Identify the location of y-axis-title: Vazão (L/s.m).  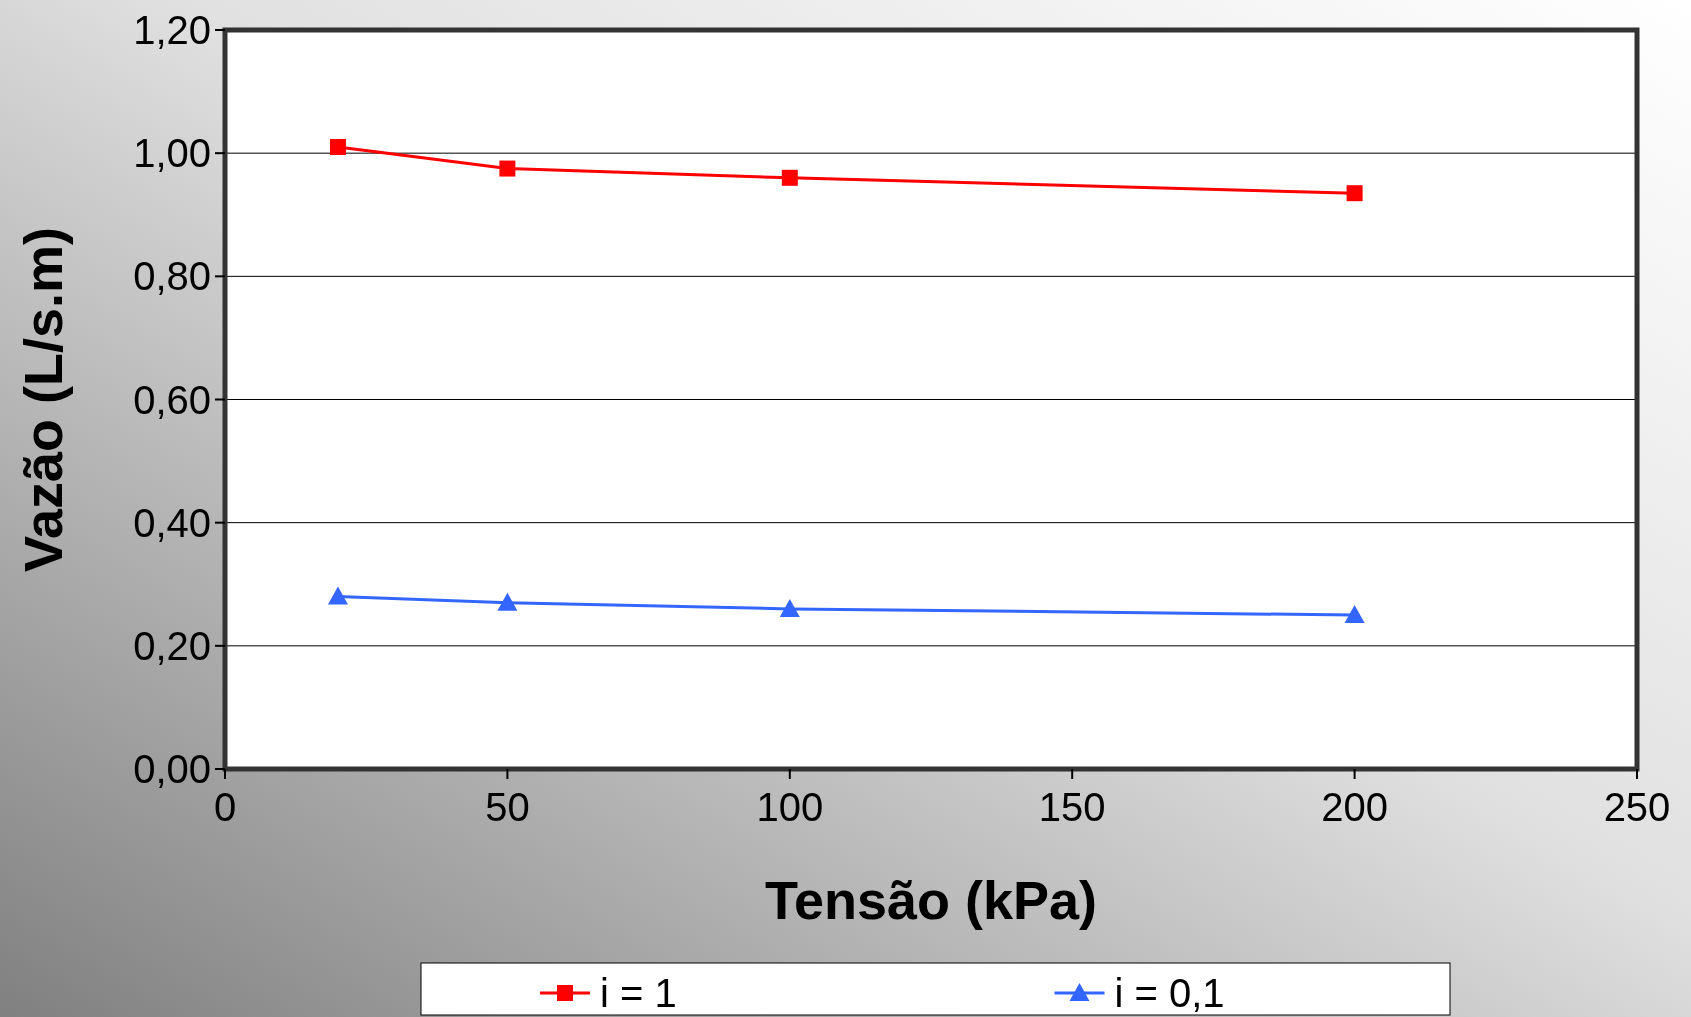
(43, 399).